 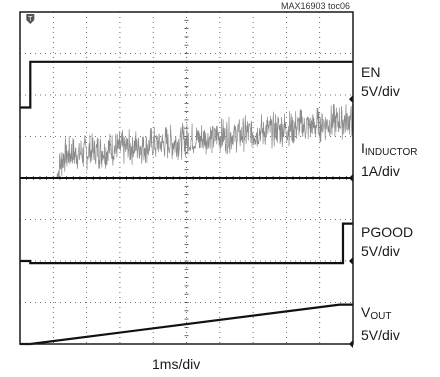 What do you see at coordinates (391, 152) in the screenshot?
I see `channel-name-inductor-sub: INDUCTOR` at bounding box center [391, 152].